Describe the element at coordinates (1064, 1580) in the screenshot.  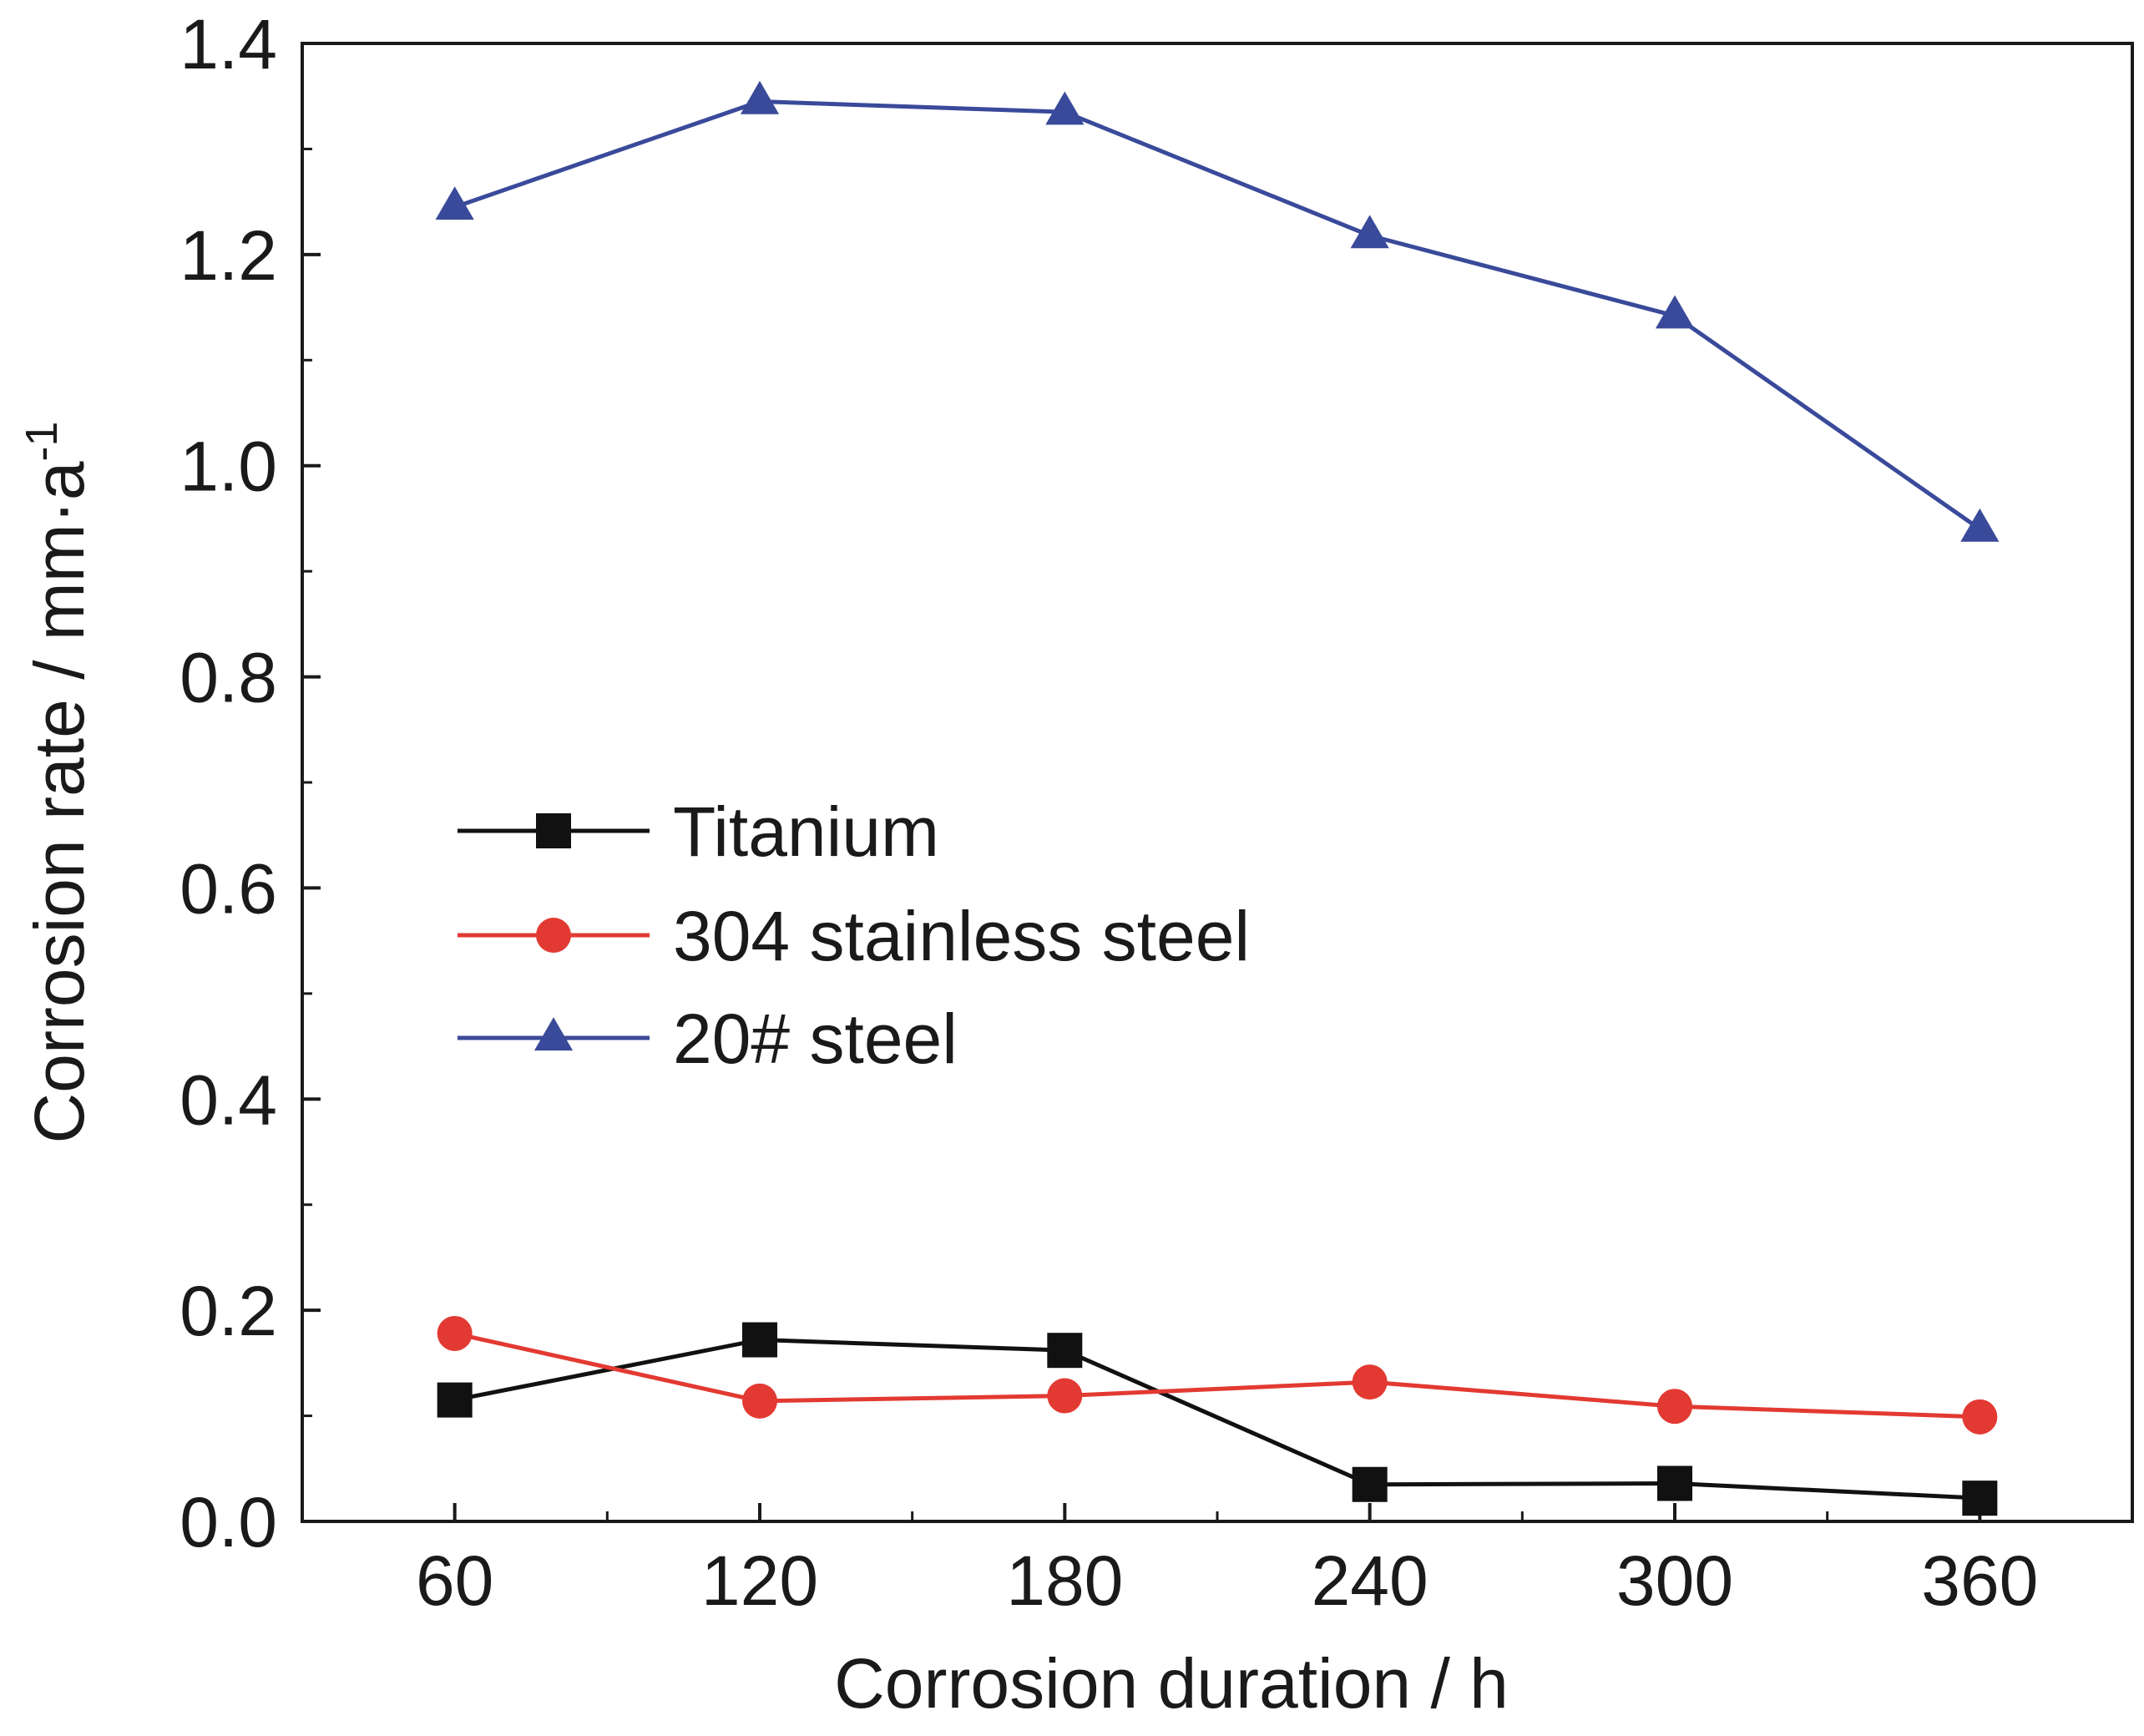
I see `x-tick-label: 180` at that location.